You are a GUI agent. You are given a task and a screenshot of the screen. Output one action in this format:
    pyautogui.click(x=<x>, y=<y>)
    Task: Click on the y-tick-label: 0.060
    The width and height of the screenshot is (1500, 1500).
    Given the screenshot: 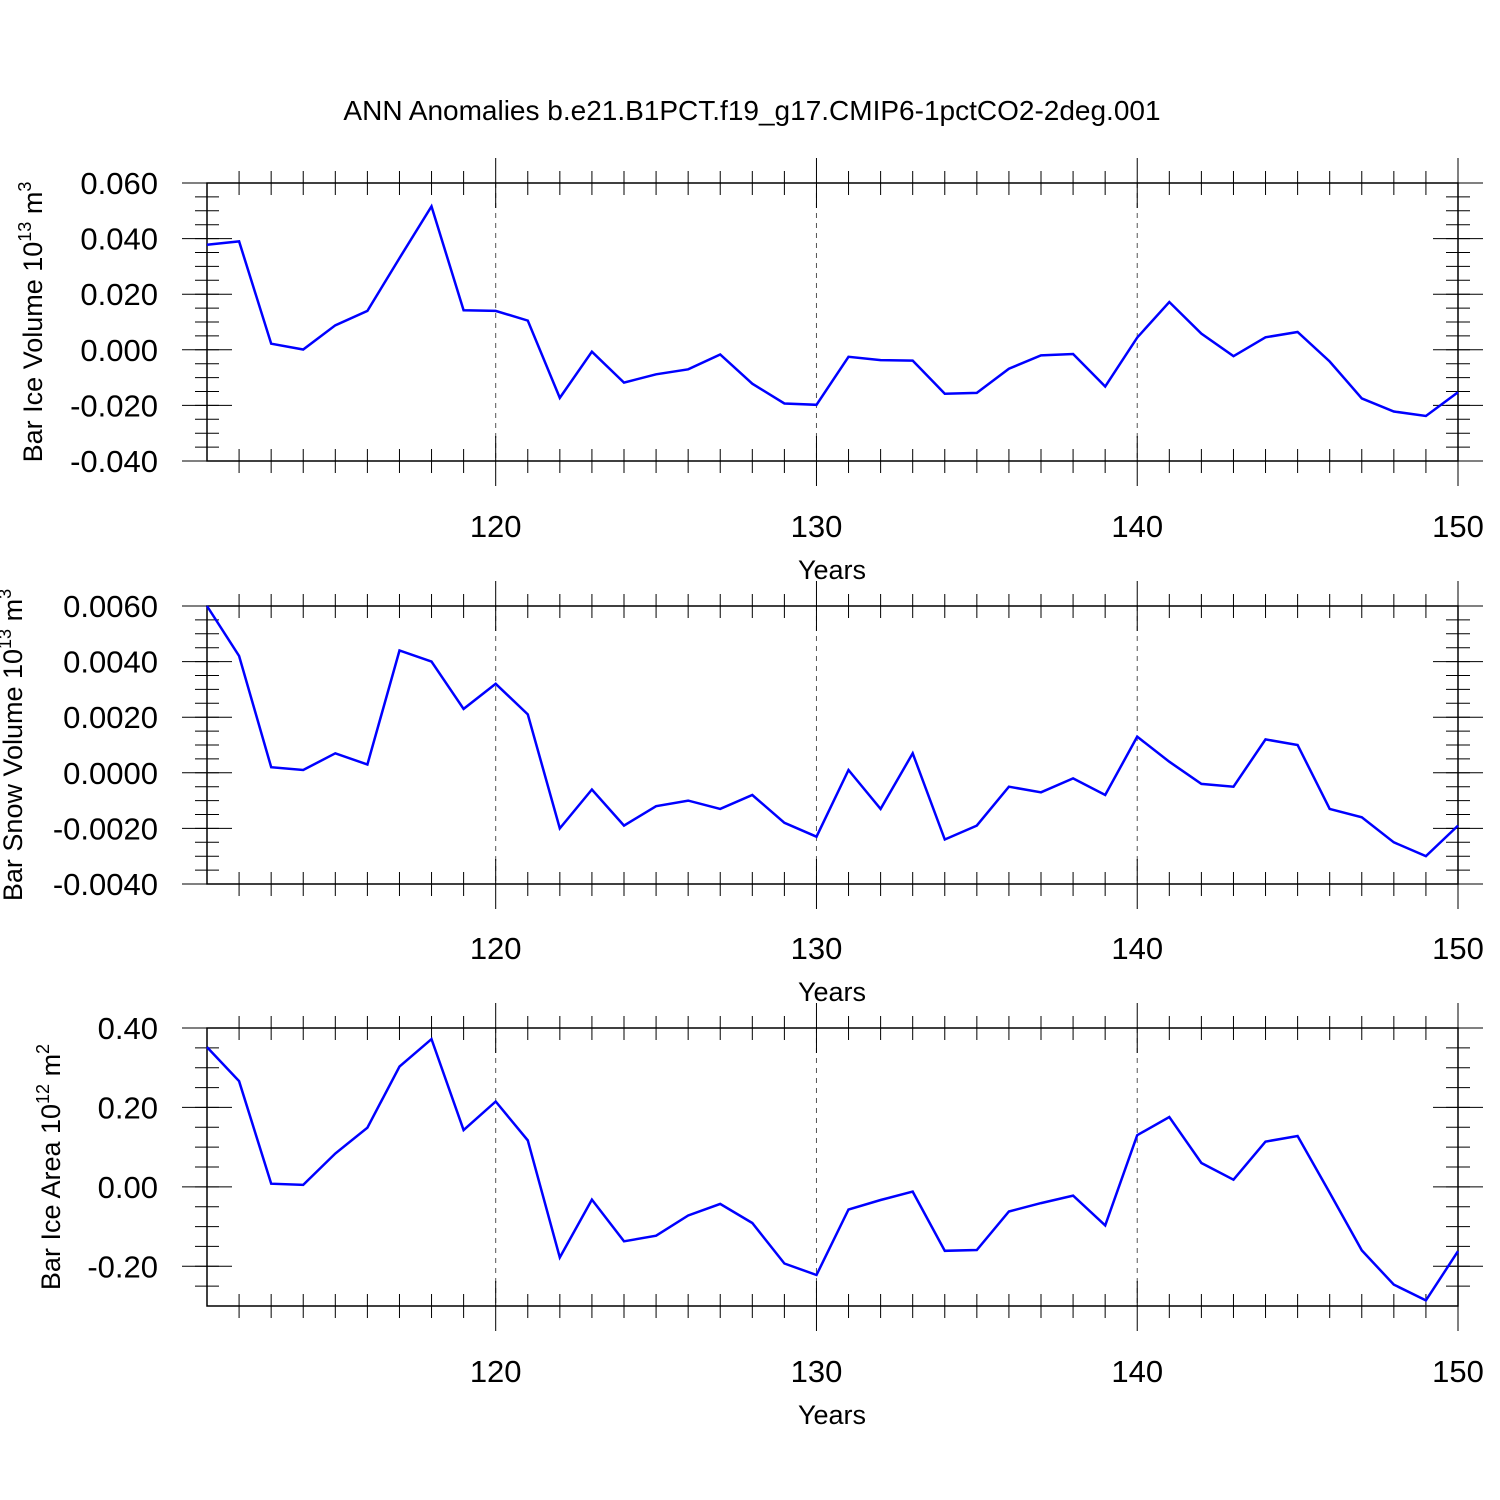 What is the action you would take?
    pyautogui.click(x=119, y=183)
    